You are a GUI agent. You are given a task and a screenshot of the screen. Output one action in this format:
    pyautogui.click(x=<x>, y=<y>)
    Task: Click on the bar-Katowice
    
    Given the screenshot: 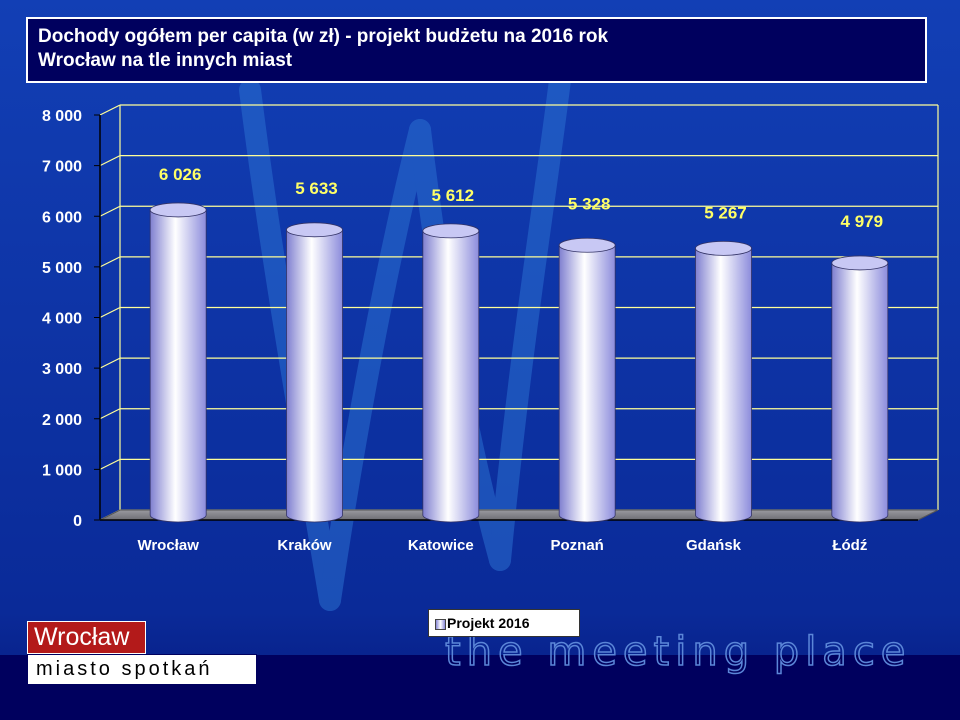 What is the action you would take?
    pyautogui.click(x=451, y=376)
    